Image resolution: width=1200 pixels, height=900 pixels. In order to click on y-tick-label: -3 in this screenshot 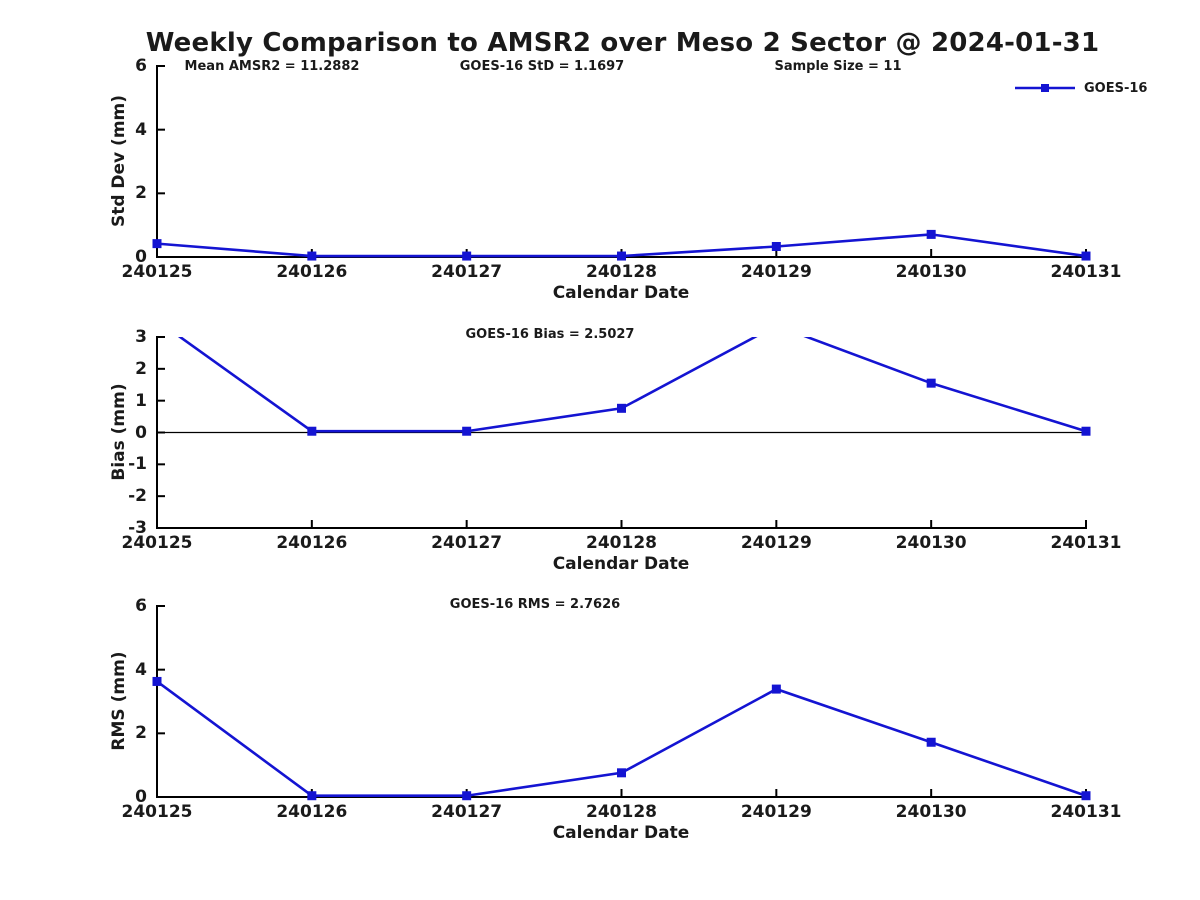, I will do `click(137, 528)`.